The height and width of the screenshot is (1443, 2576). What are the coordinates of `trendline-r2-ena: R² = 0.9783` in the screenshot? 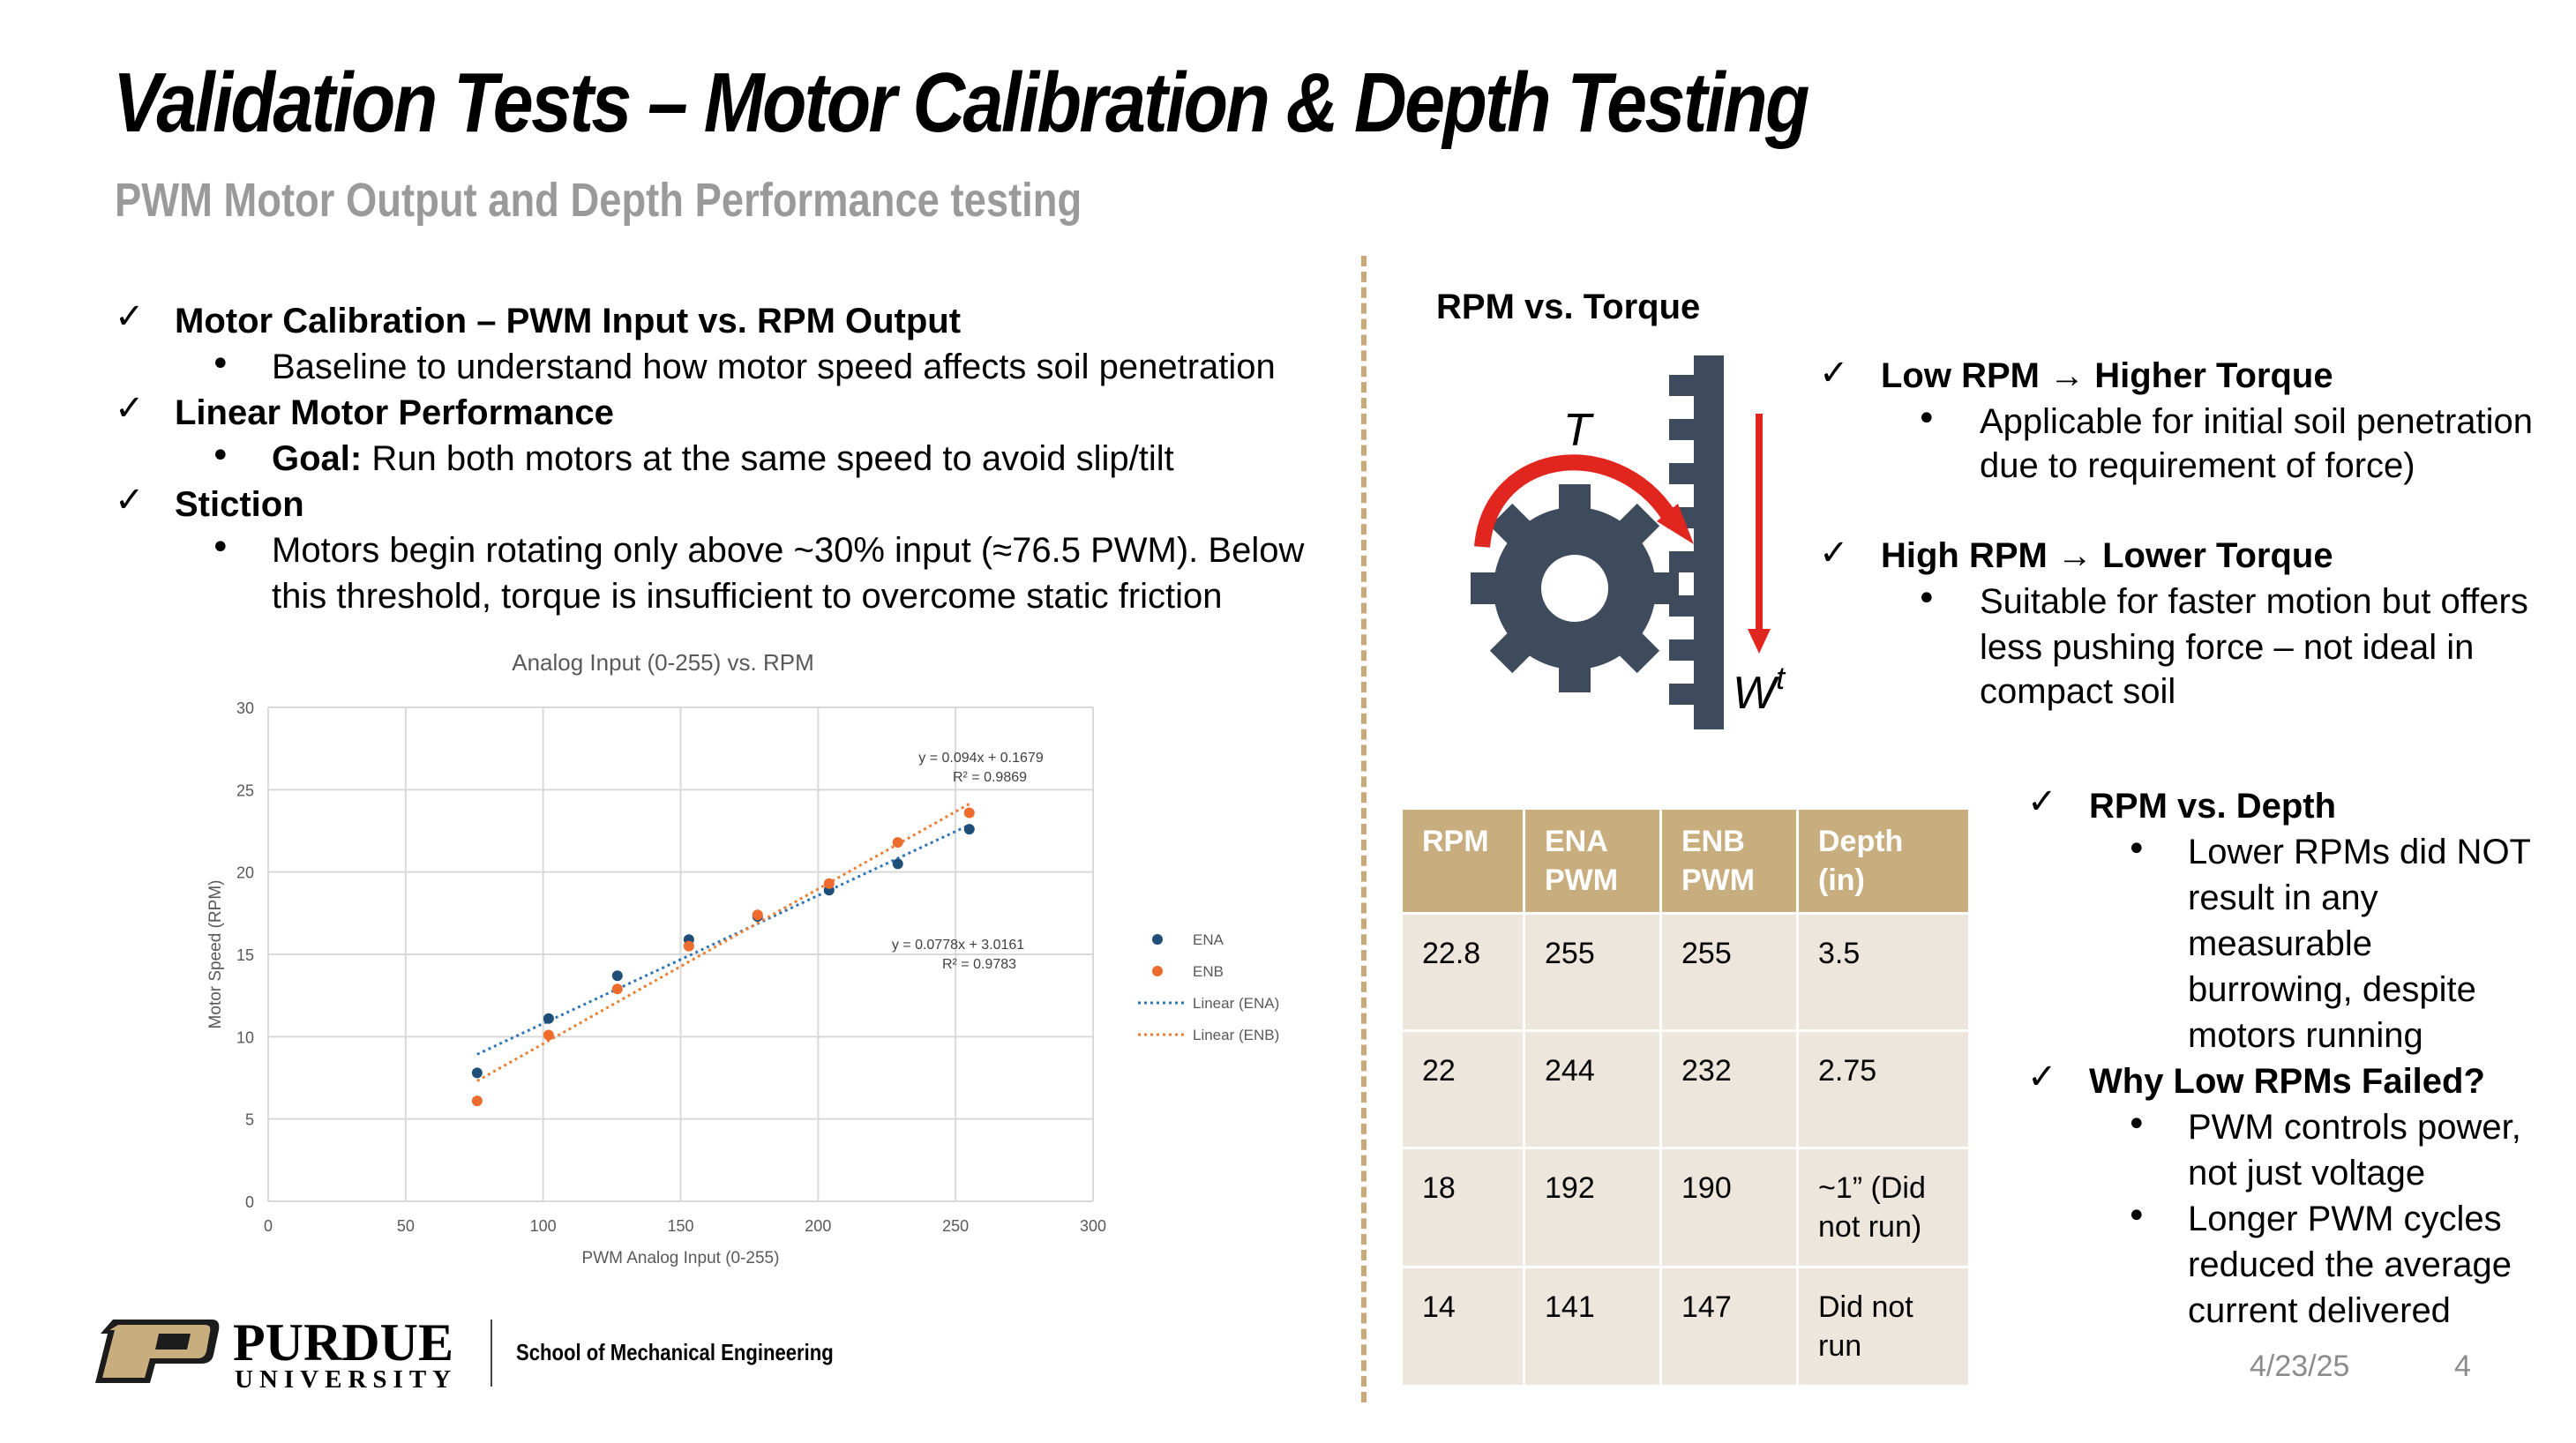 It's located at (979, 964).